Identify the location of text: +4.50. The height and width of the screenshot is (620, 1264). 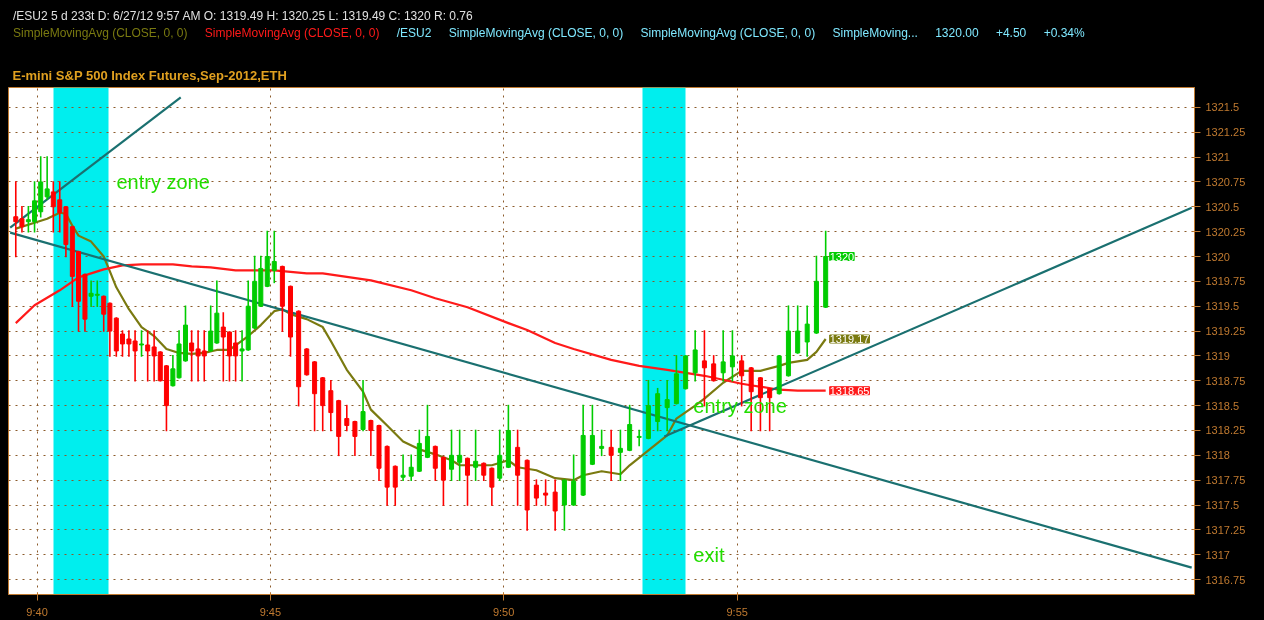
(1011, 33).